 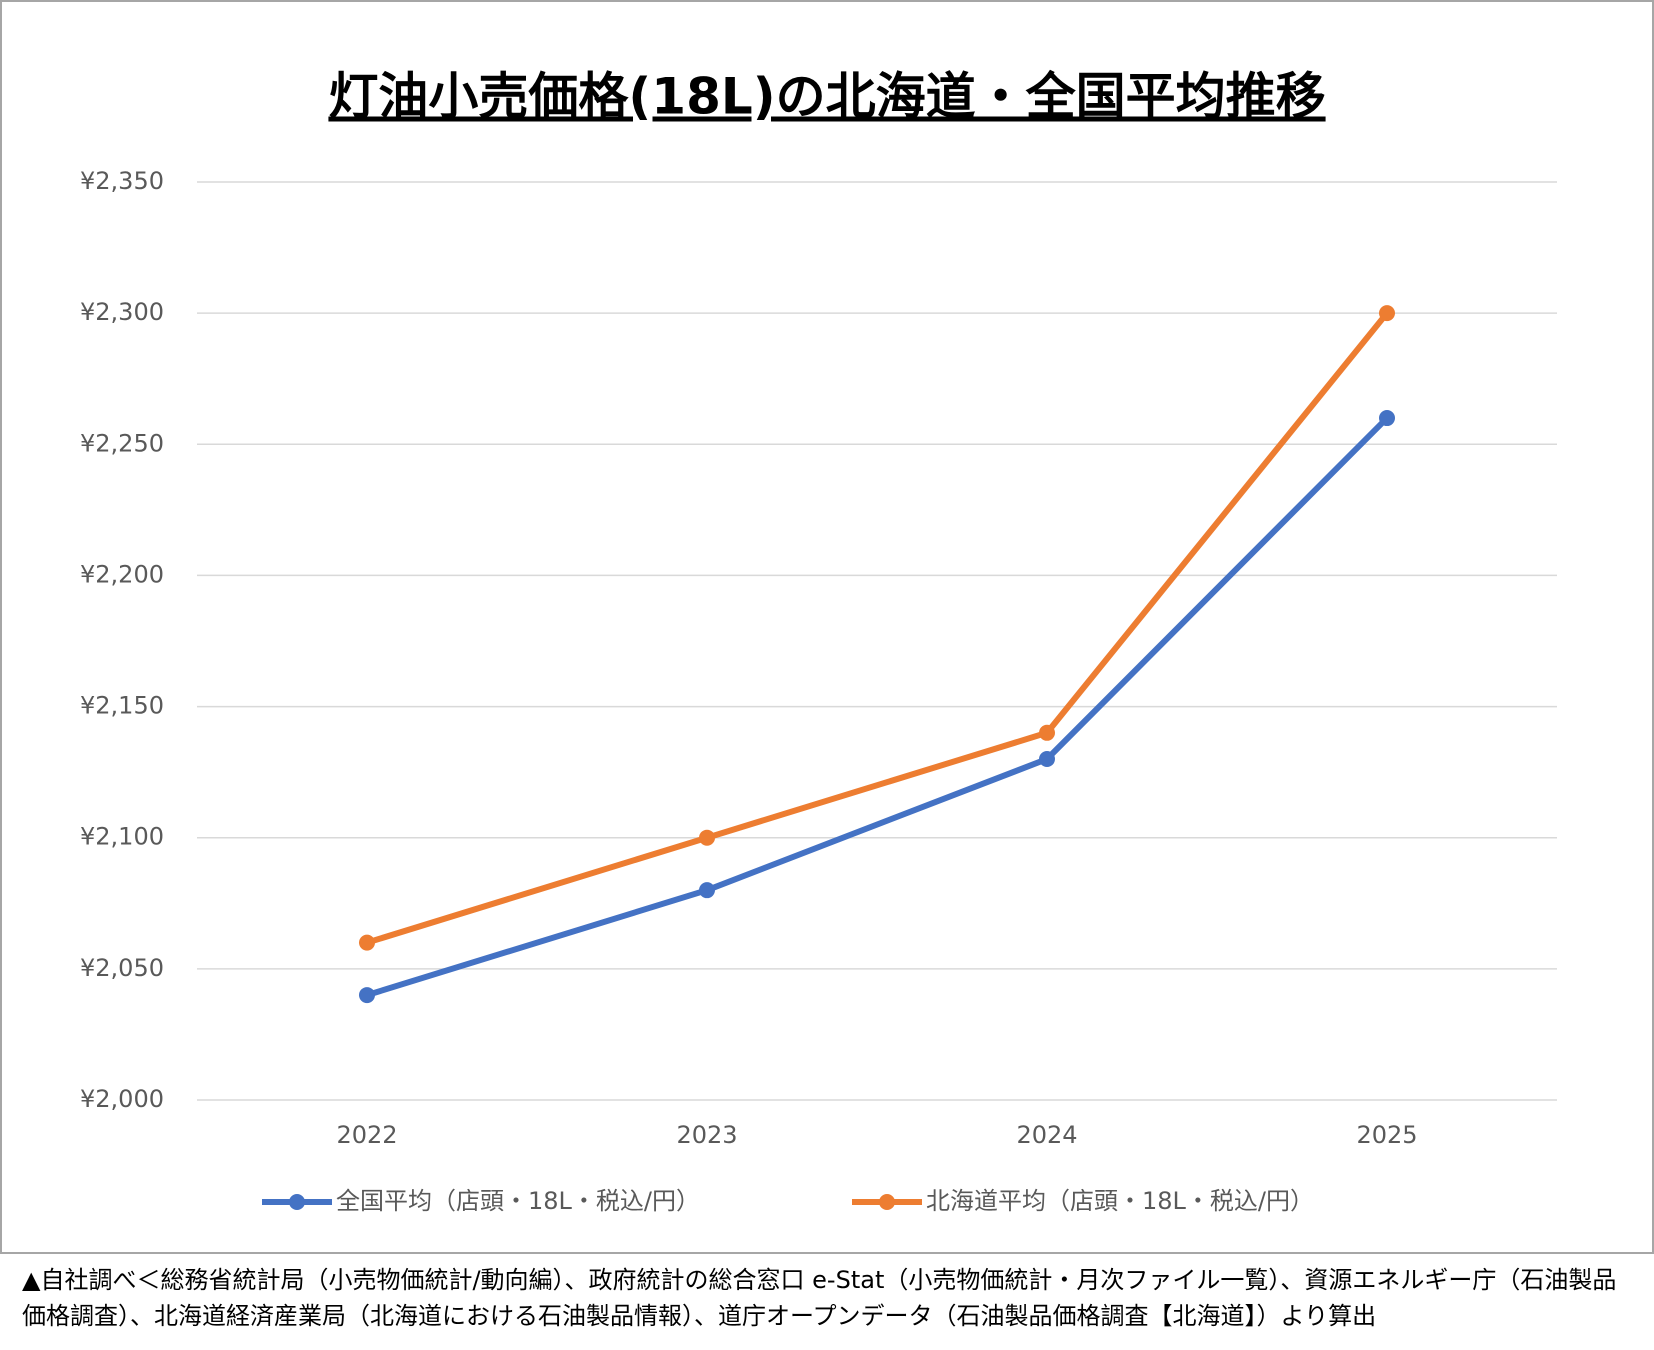 I want to click on y-tick-label: ¥2,150, so click(x=122, y=706).